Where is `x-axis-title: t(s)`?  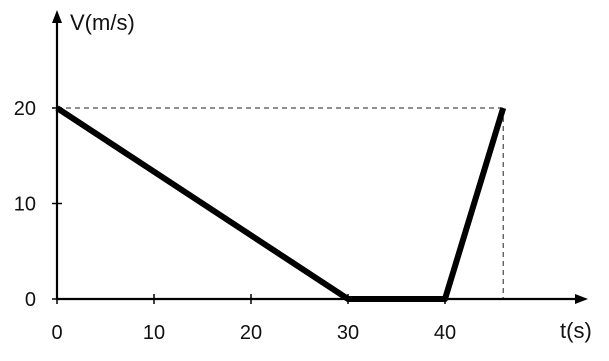 x-axis-title: t(s) is located at coordinates (576, 330).